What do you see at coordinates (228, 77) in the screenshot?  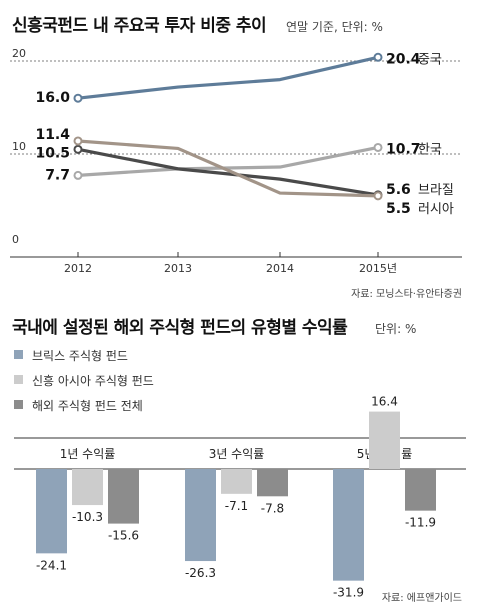 I see `series-line-중국` at bounding box center [228, 77].